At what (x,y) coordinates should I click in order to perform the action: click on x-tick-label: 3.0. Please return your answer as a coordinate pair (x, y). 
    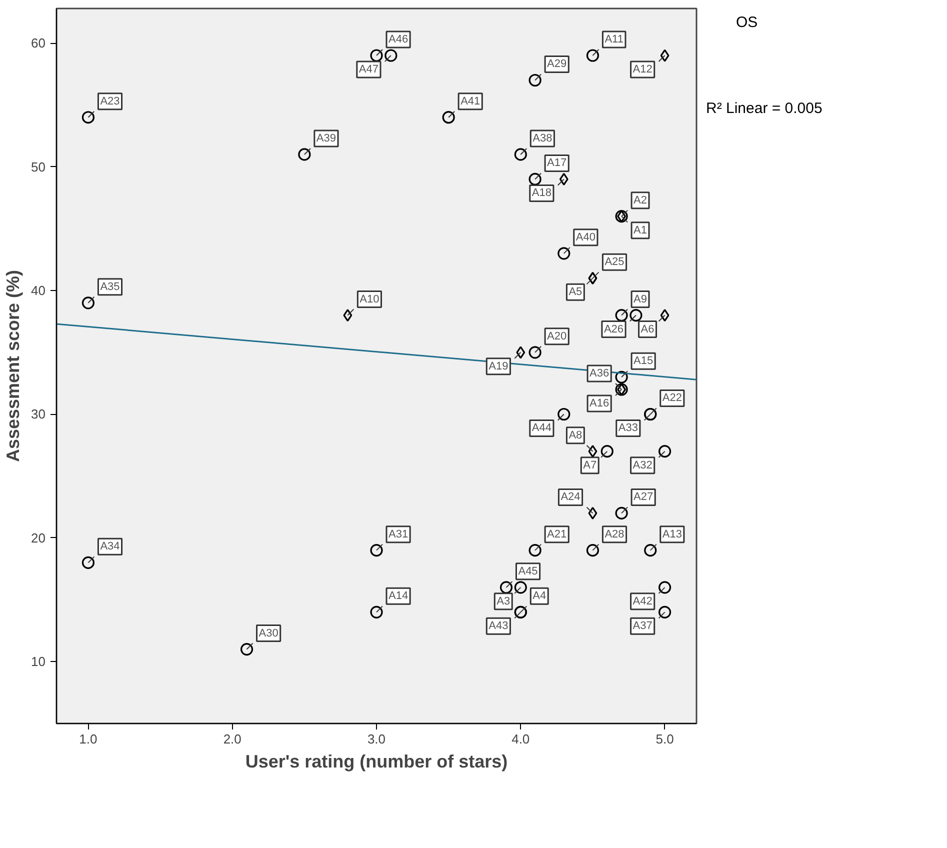
    Looking at the image, I should click on (376, 739).